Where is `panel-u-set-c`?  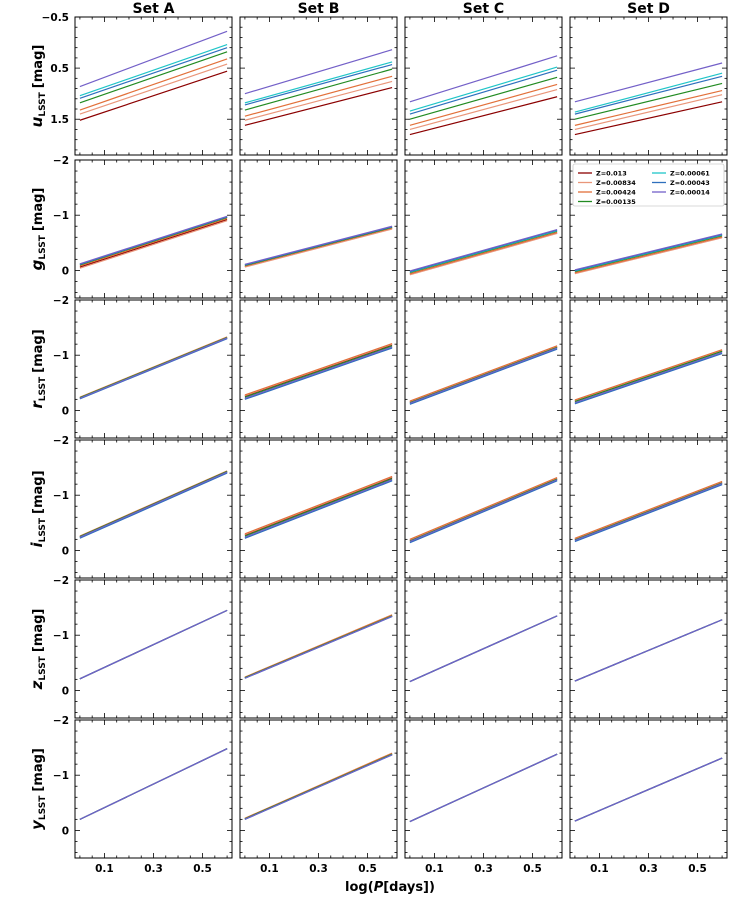
panel-u-set-c is located at coordinates (483, 86).